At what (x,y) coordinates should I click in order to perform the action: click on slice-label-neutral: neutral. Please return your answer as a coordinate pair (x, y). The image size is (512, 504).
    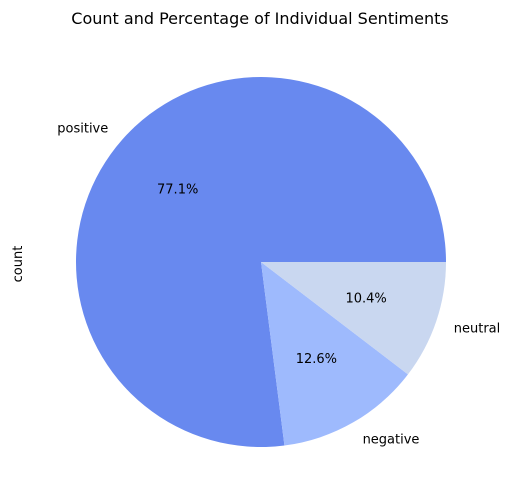
    Looking at the image, I should click on (477, 328).